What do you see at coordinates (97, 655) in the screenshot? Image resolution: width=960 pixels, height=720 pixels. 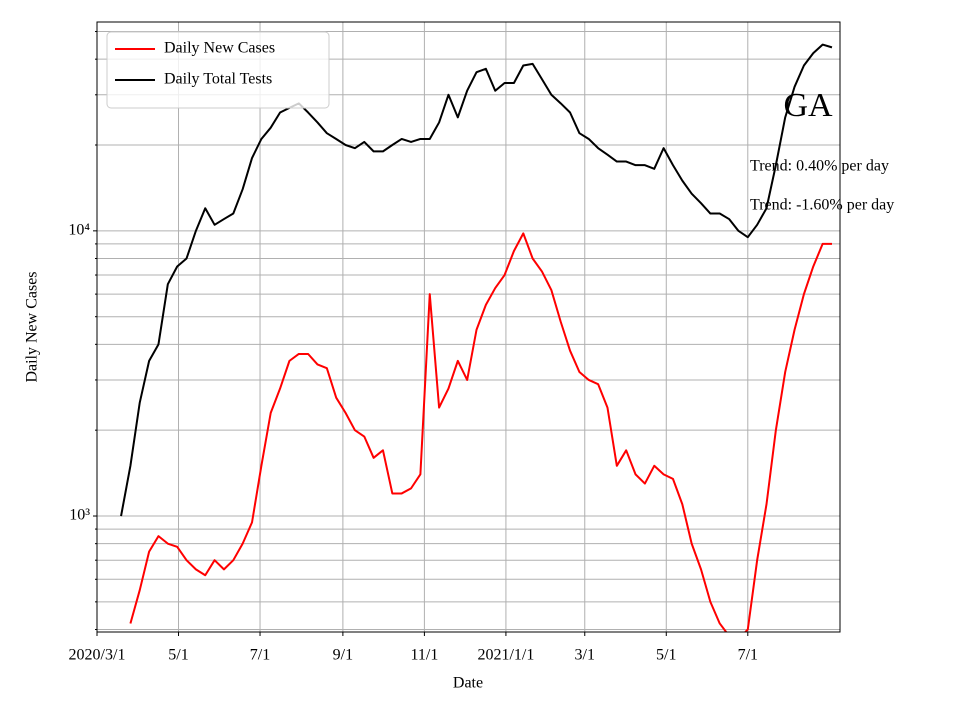 I see `x-tick-label: 2020/3/1` at bounding box center [97, 655].